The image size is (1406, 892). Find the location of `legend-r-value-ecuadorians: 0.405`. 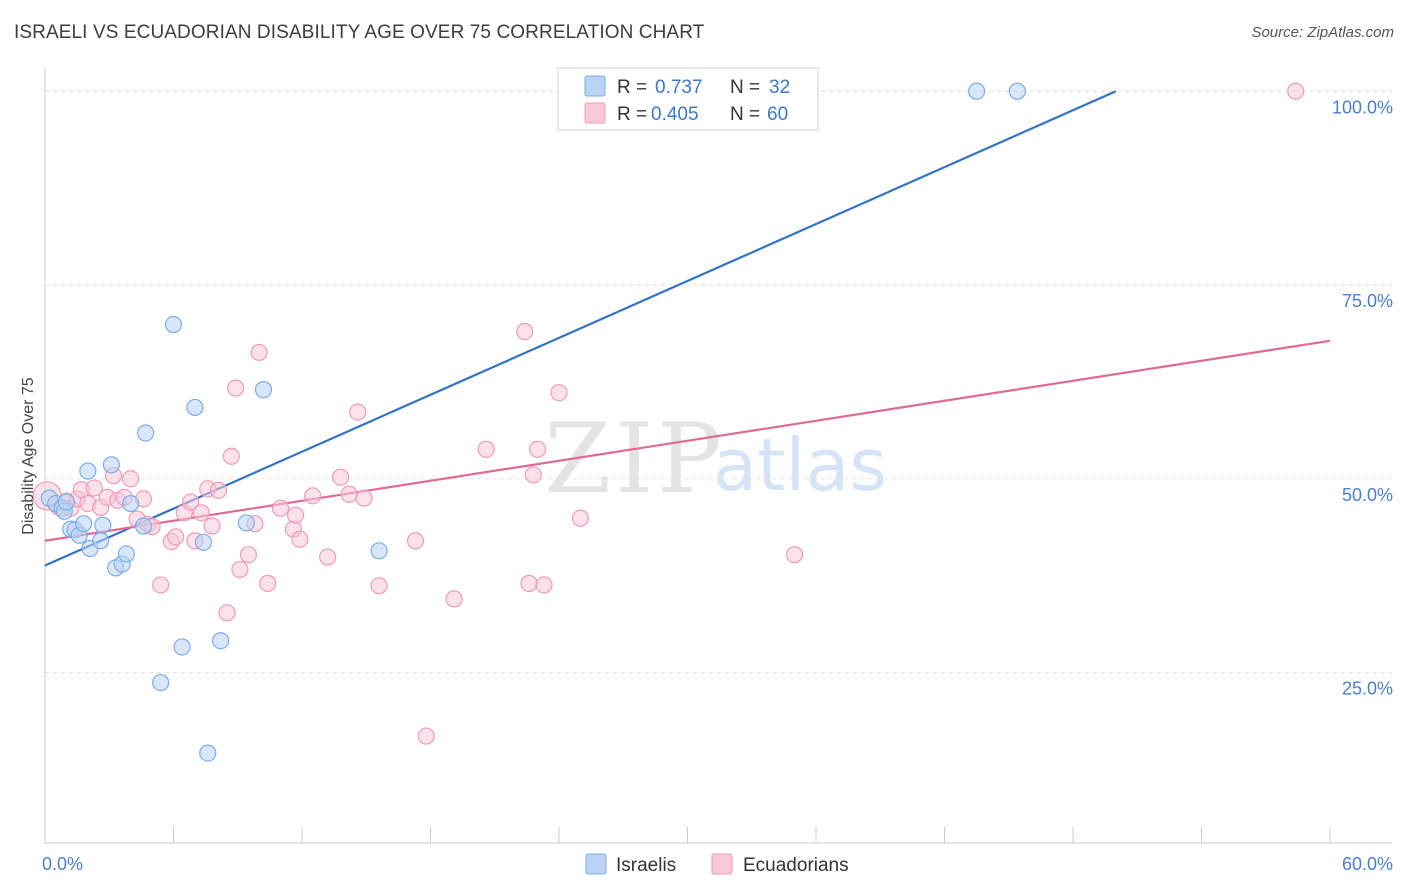

legend-r-value-ecuadorians: 0.405 is located at coordinates (675, 114).